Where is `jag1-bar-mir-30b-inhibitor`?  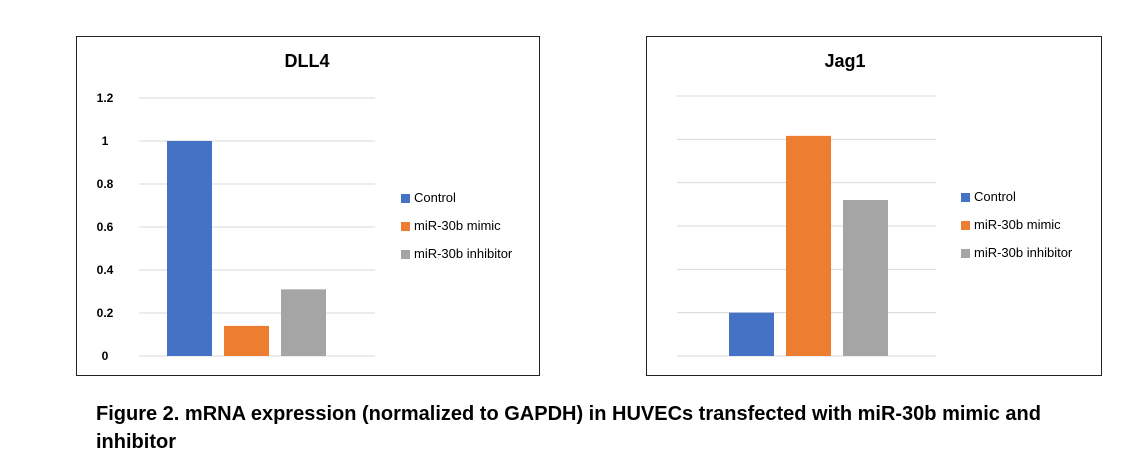 jag1-bar-mir-30b-inhibitor is located at coordinates (865, 278).